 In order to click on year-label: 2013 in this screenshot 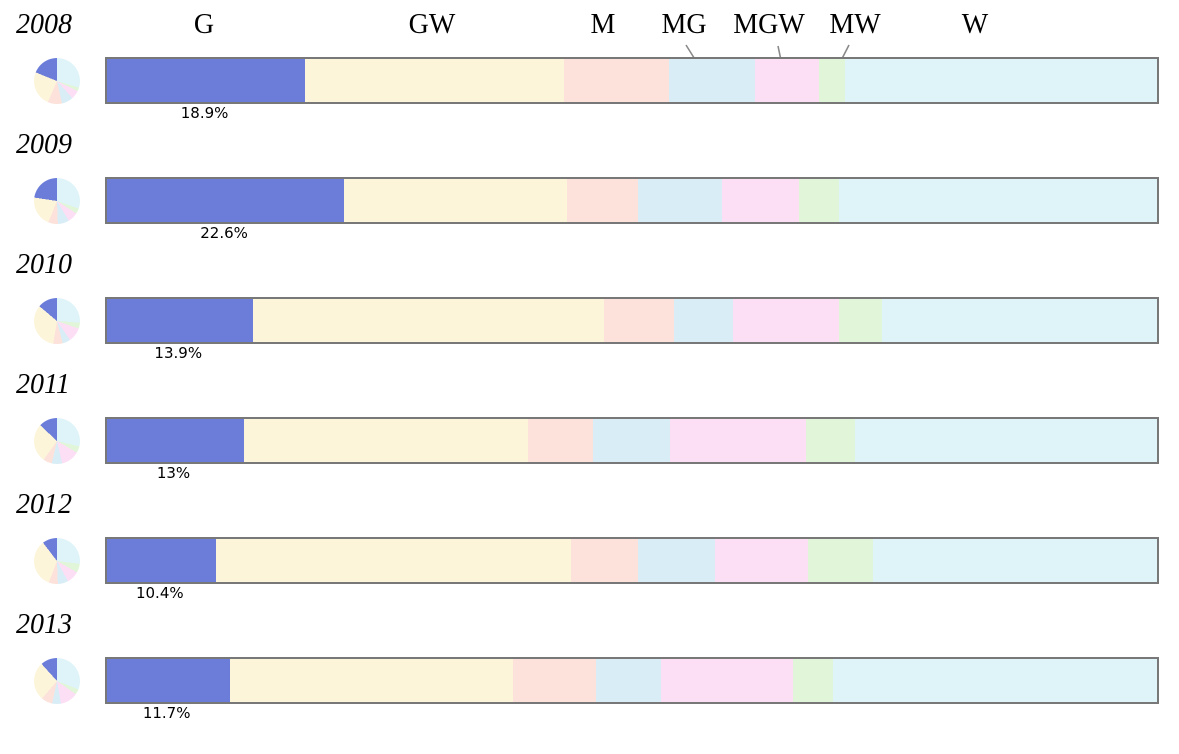, I will do `click(44, 624)`.